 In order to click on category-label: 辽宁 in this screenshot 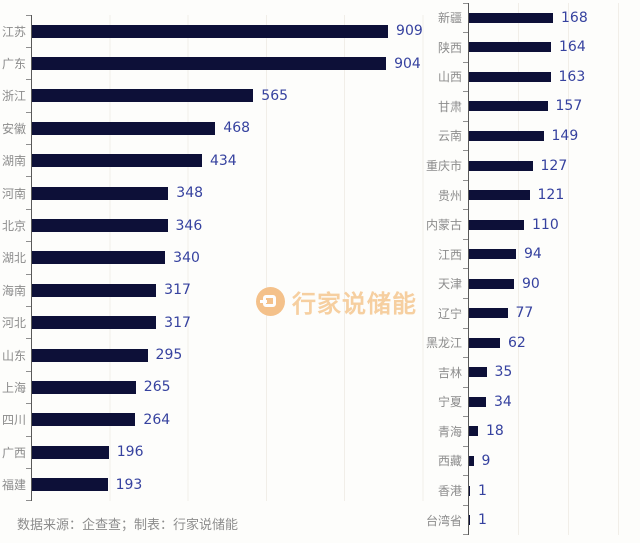, I will do `click(449, 313)`.